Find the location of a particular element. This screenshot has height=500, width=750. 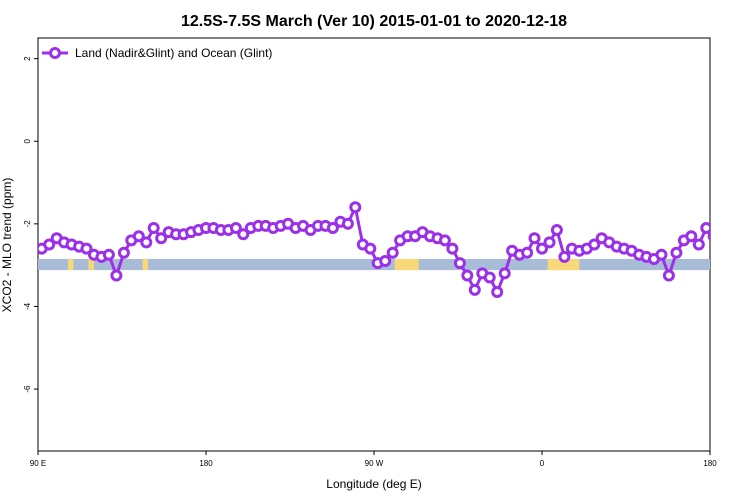

x-tick-label: 0 is located at coordinates (542, 463).